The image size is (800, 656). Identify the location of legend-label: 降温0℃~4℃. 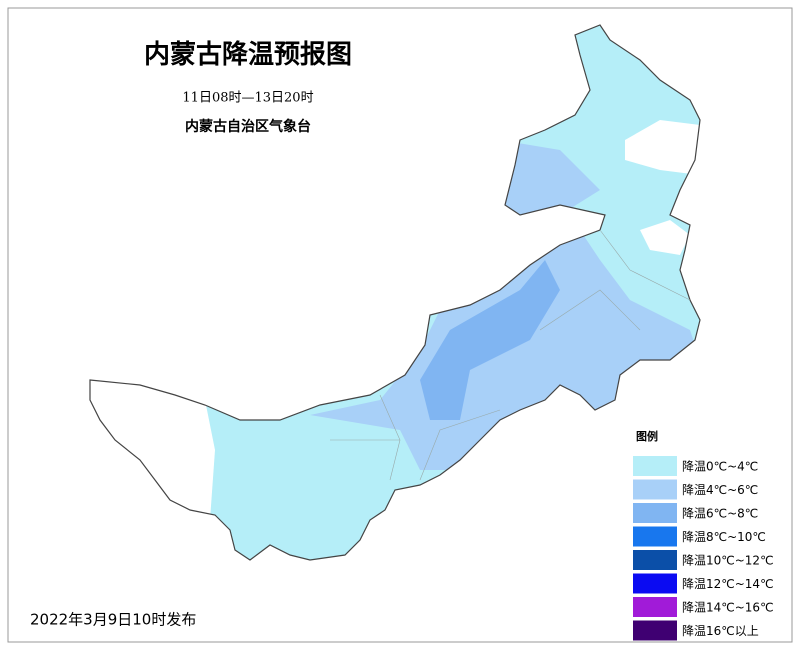
(720, 467).